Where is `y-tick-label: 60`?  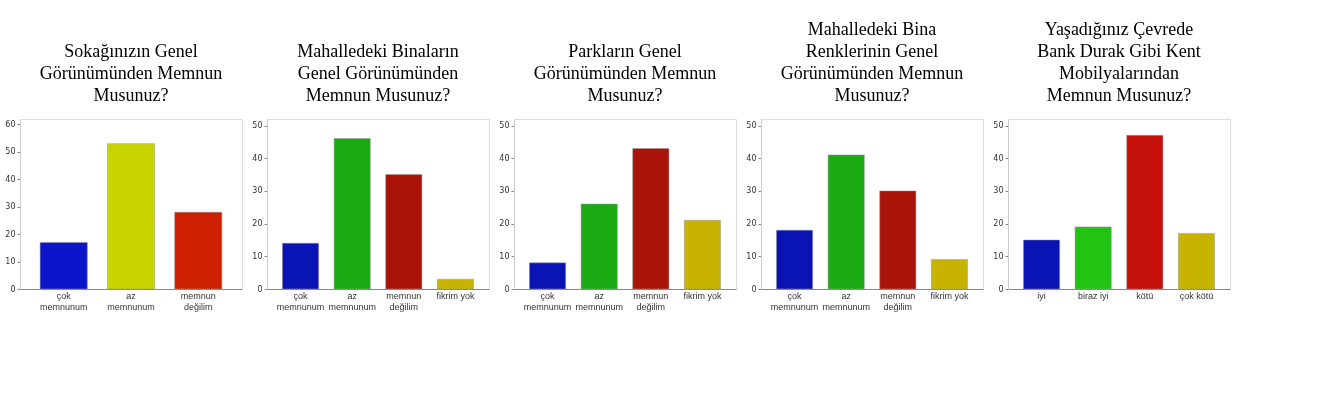 y-tick-label: 60 is located at coordinates (10, 124).